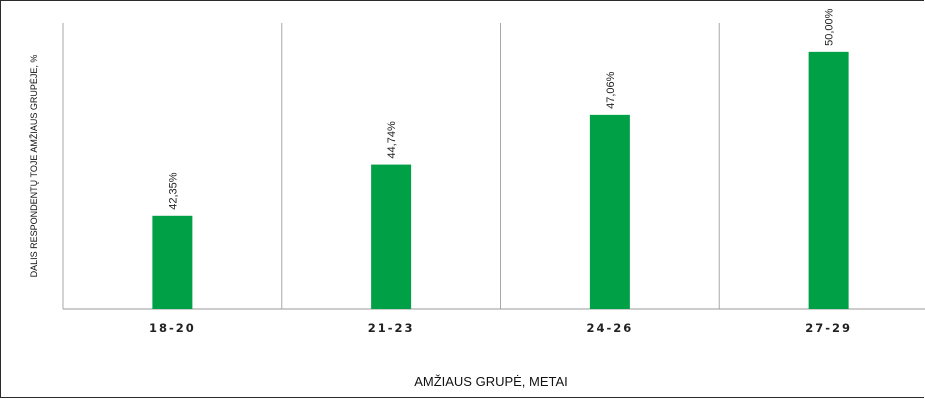 The height and width of the screenshot is (399, 925). Describe the element at coordinates (611, 90) in the screenshot. I see `data-label-24-26: 47,06%` at that location.